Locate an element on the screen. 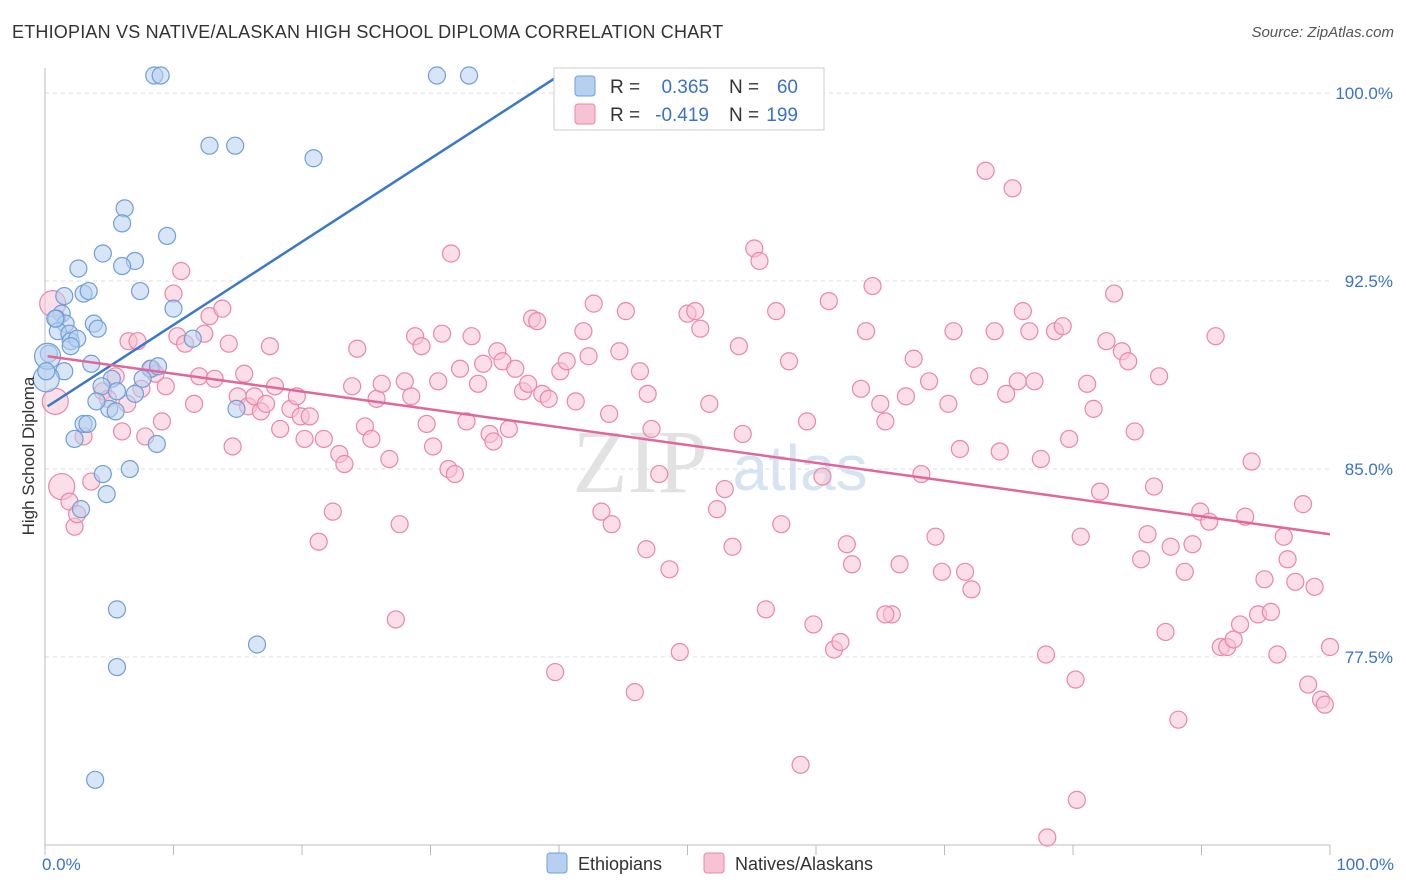 This screenshot has width=1406, height=892. legend-n-label-2: N = is located at coordinates (744, 115).